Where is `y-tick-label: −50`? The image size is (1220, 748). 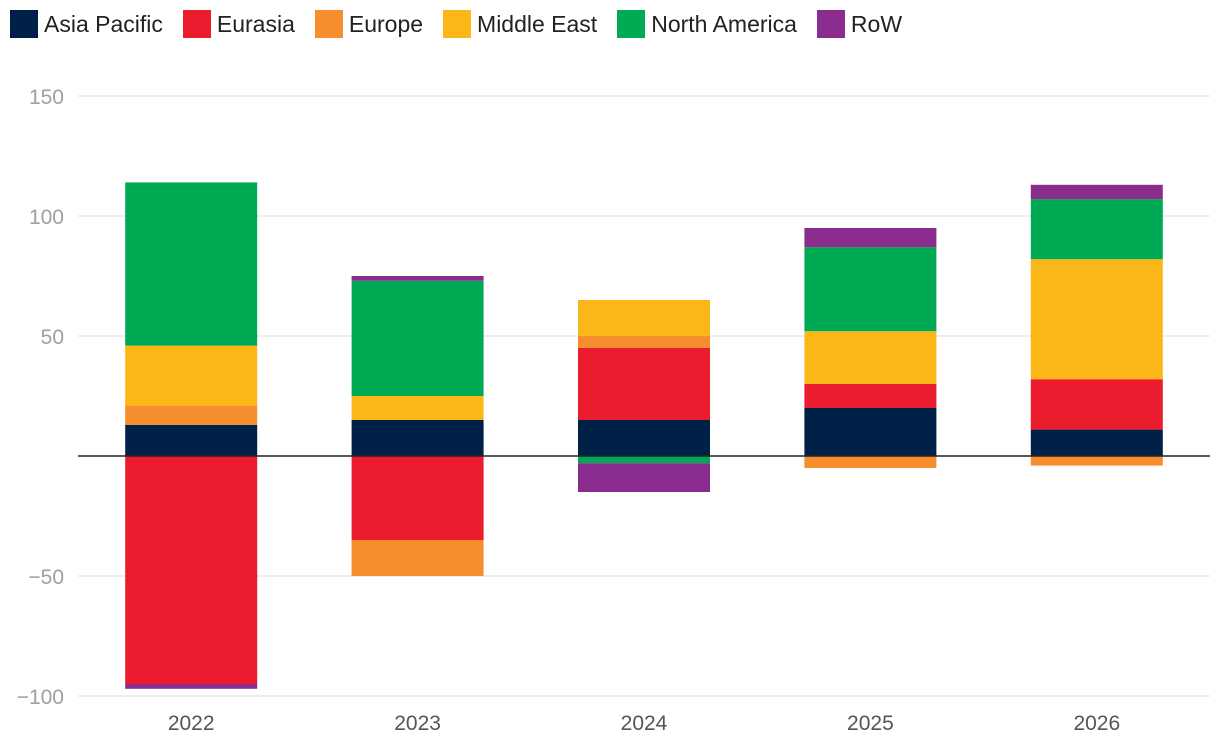 y-tick-label: −50 is located at coordinates (46, 577).